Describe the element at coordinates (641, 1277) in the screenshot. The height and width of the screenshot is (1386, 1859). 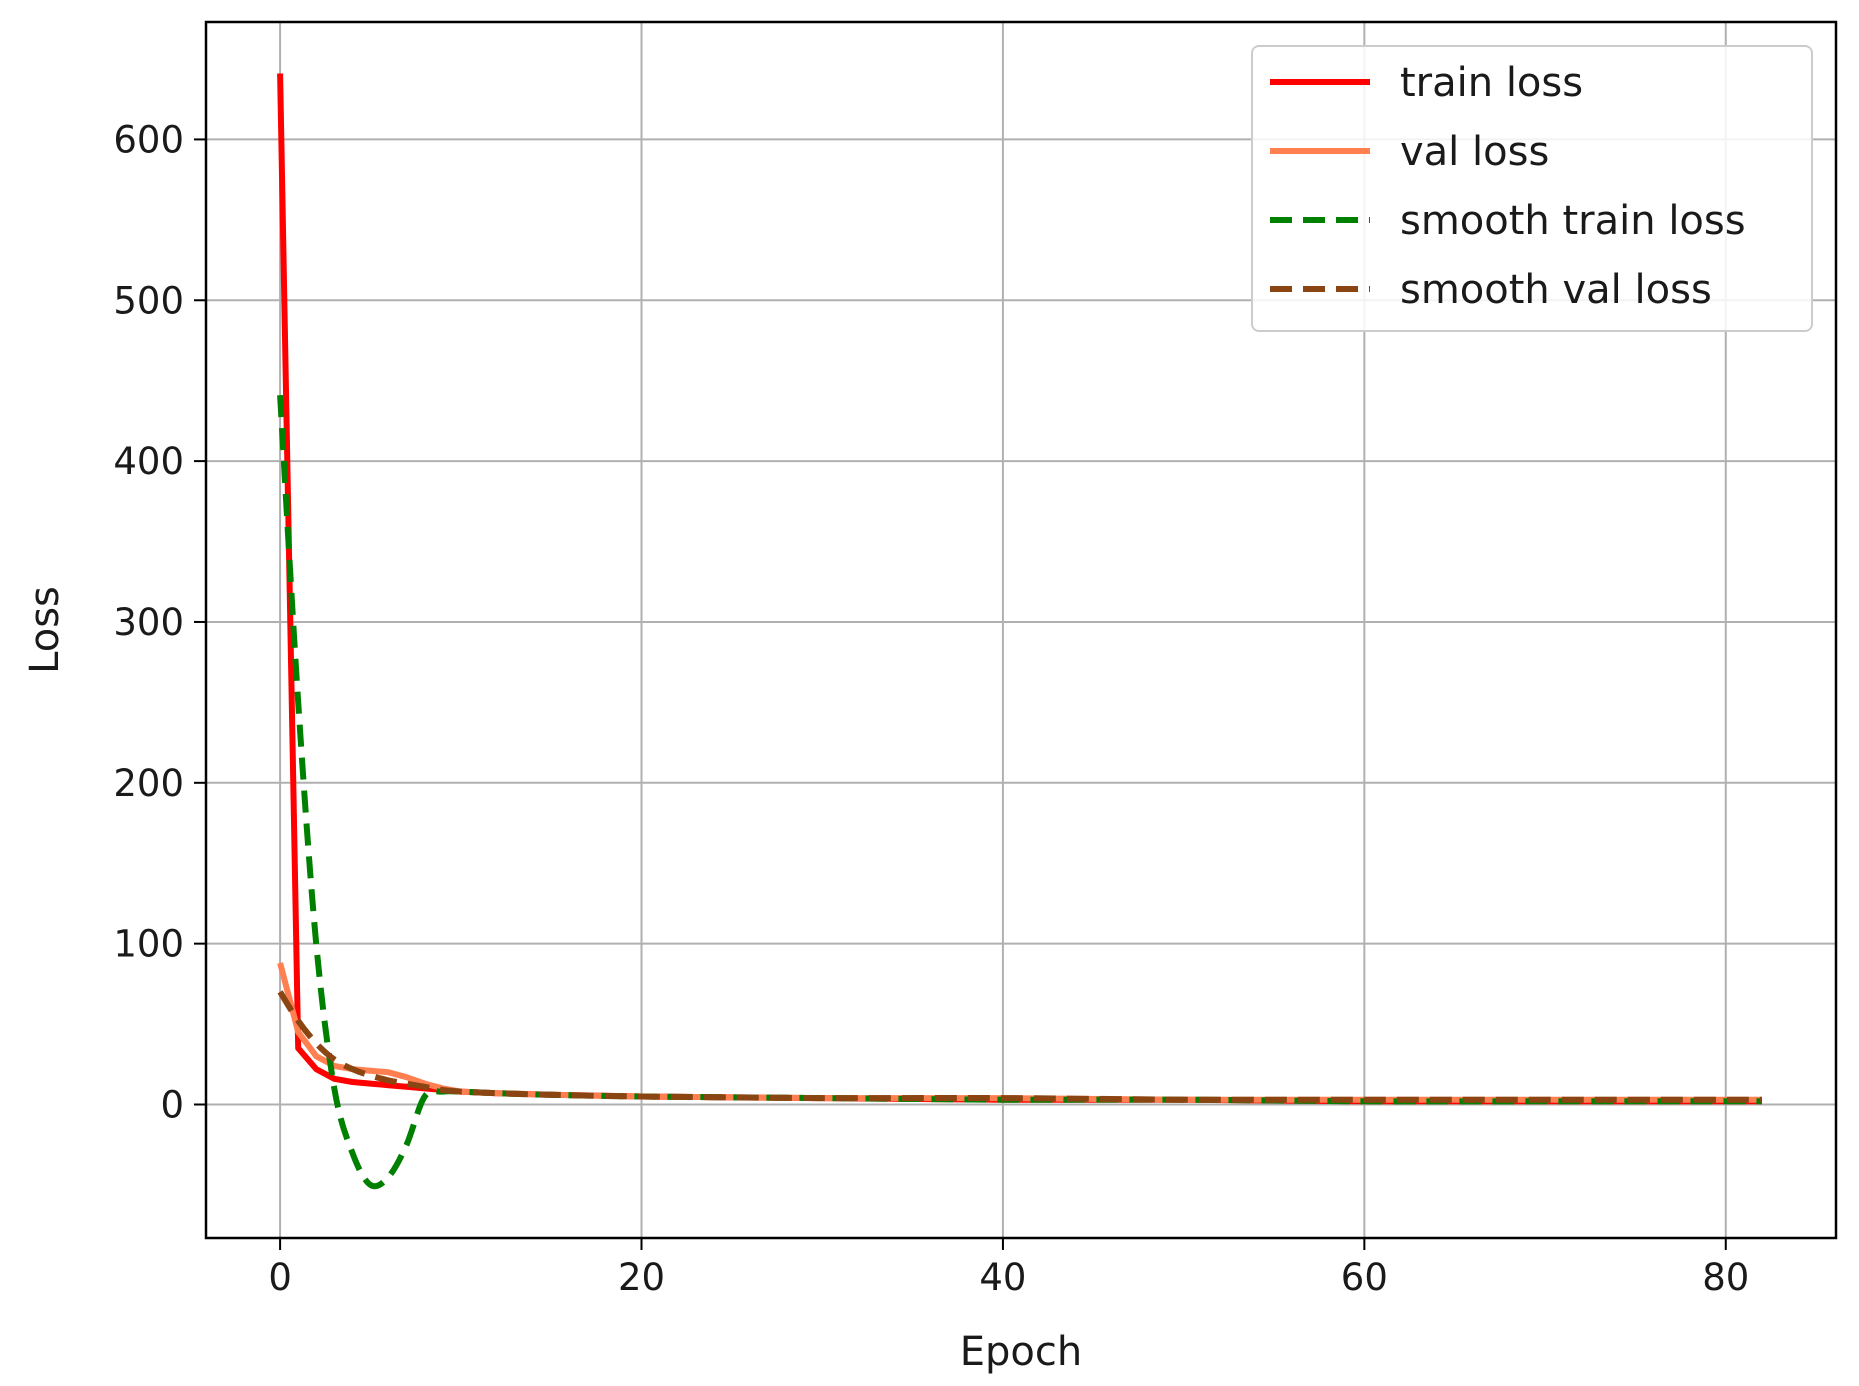
I see `x-tick-label: 20` at that location.